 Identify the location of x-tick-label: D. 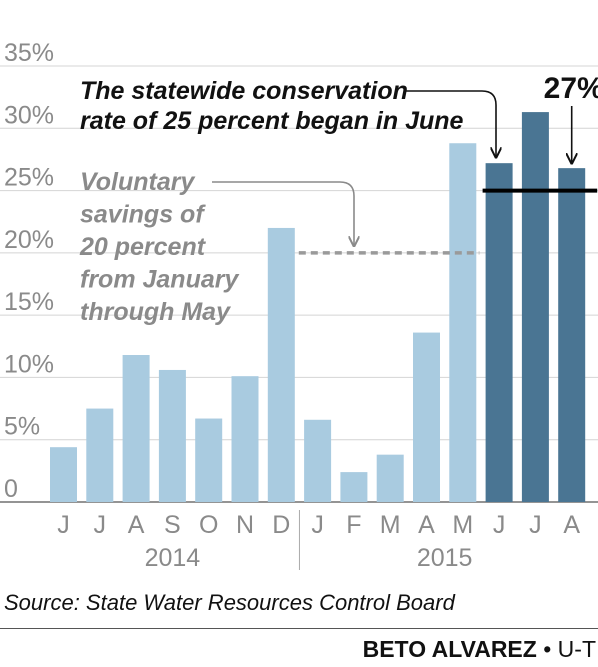
(281, 525).